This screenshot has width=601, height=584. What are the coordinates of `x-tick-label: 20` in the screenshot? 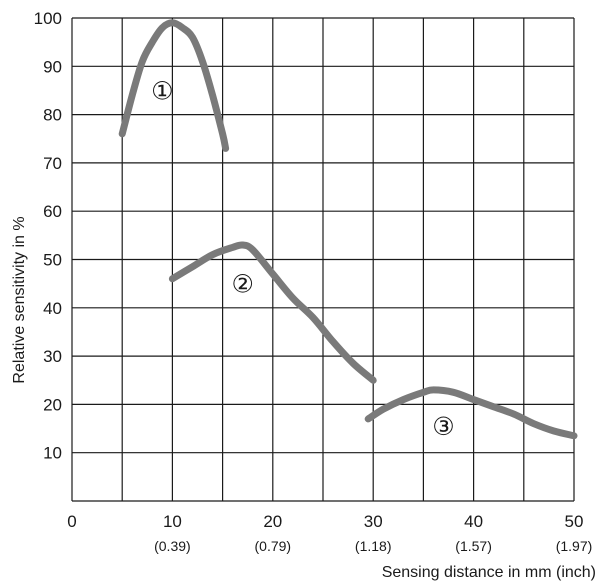 It's located at (272, 521).